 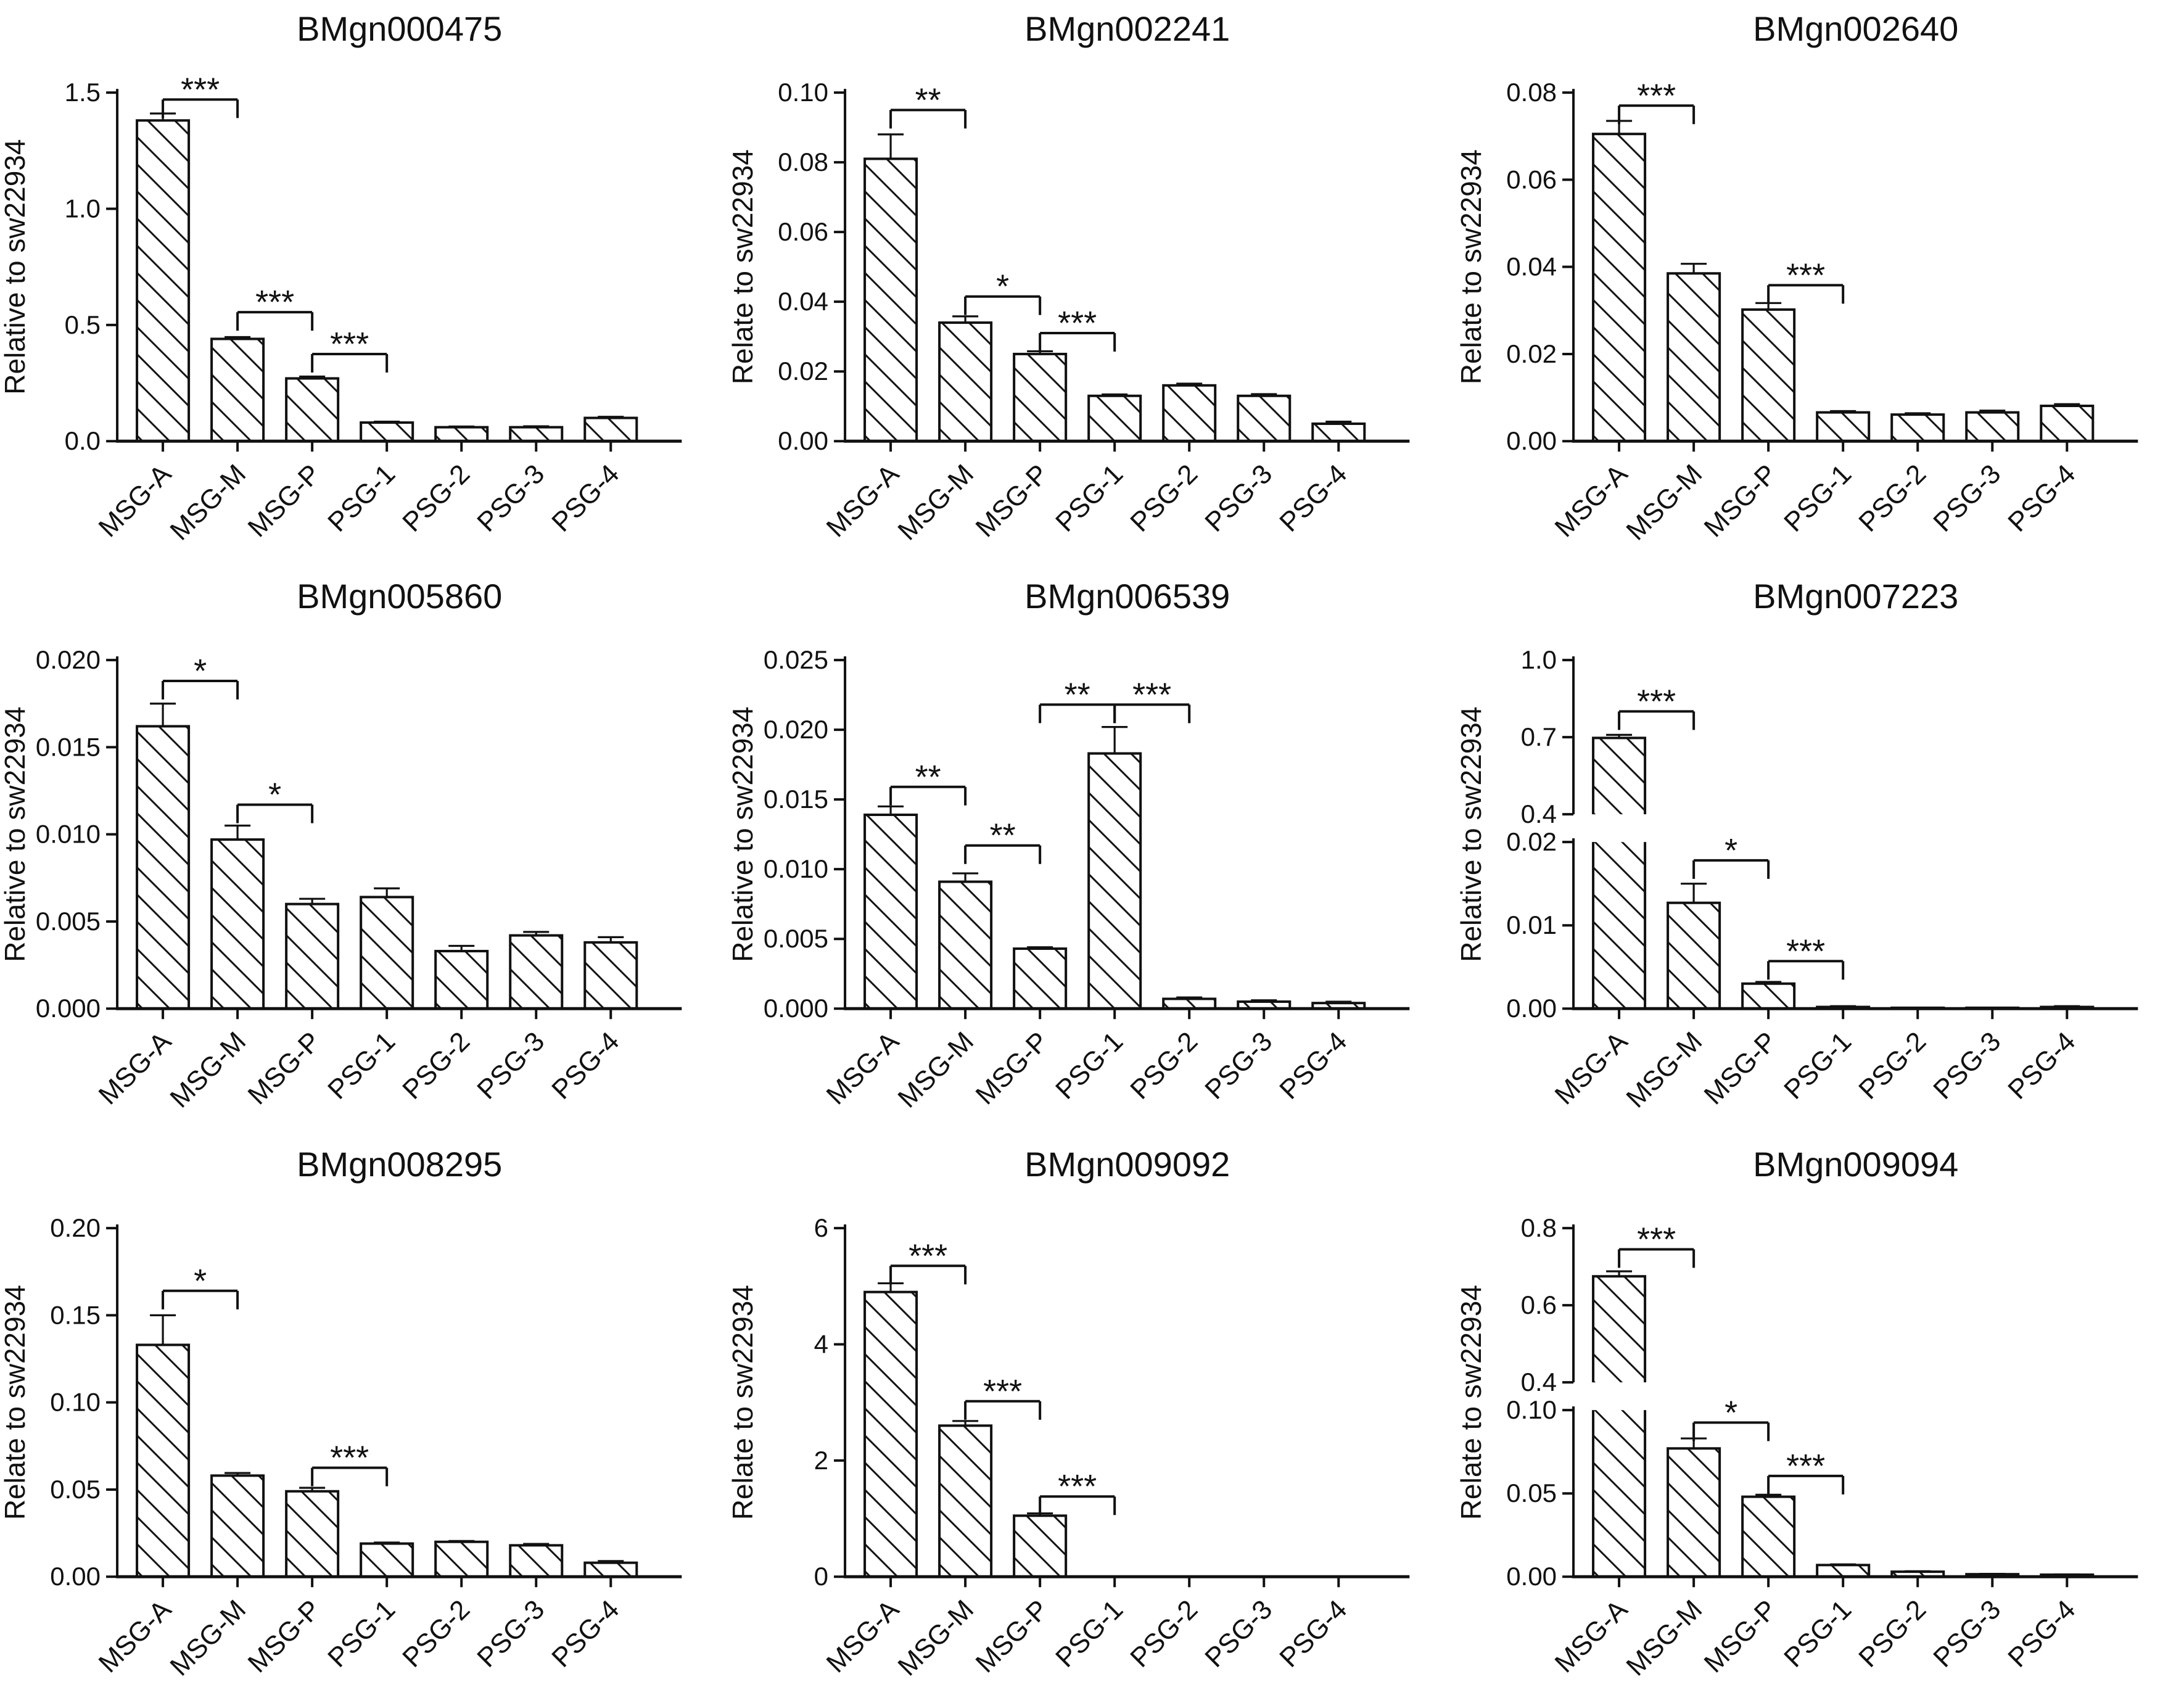 I want to click on y-tick-label: 0.04, so click(x=804, y=301).